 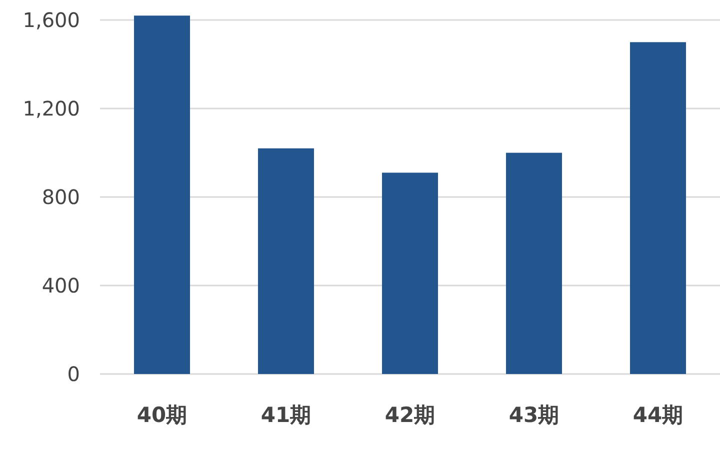 What do you see at coordinates (51, 20) in the screenshot?
I see `y-tick-label: 1,600` at bounding box center [51, 20].